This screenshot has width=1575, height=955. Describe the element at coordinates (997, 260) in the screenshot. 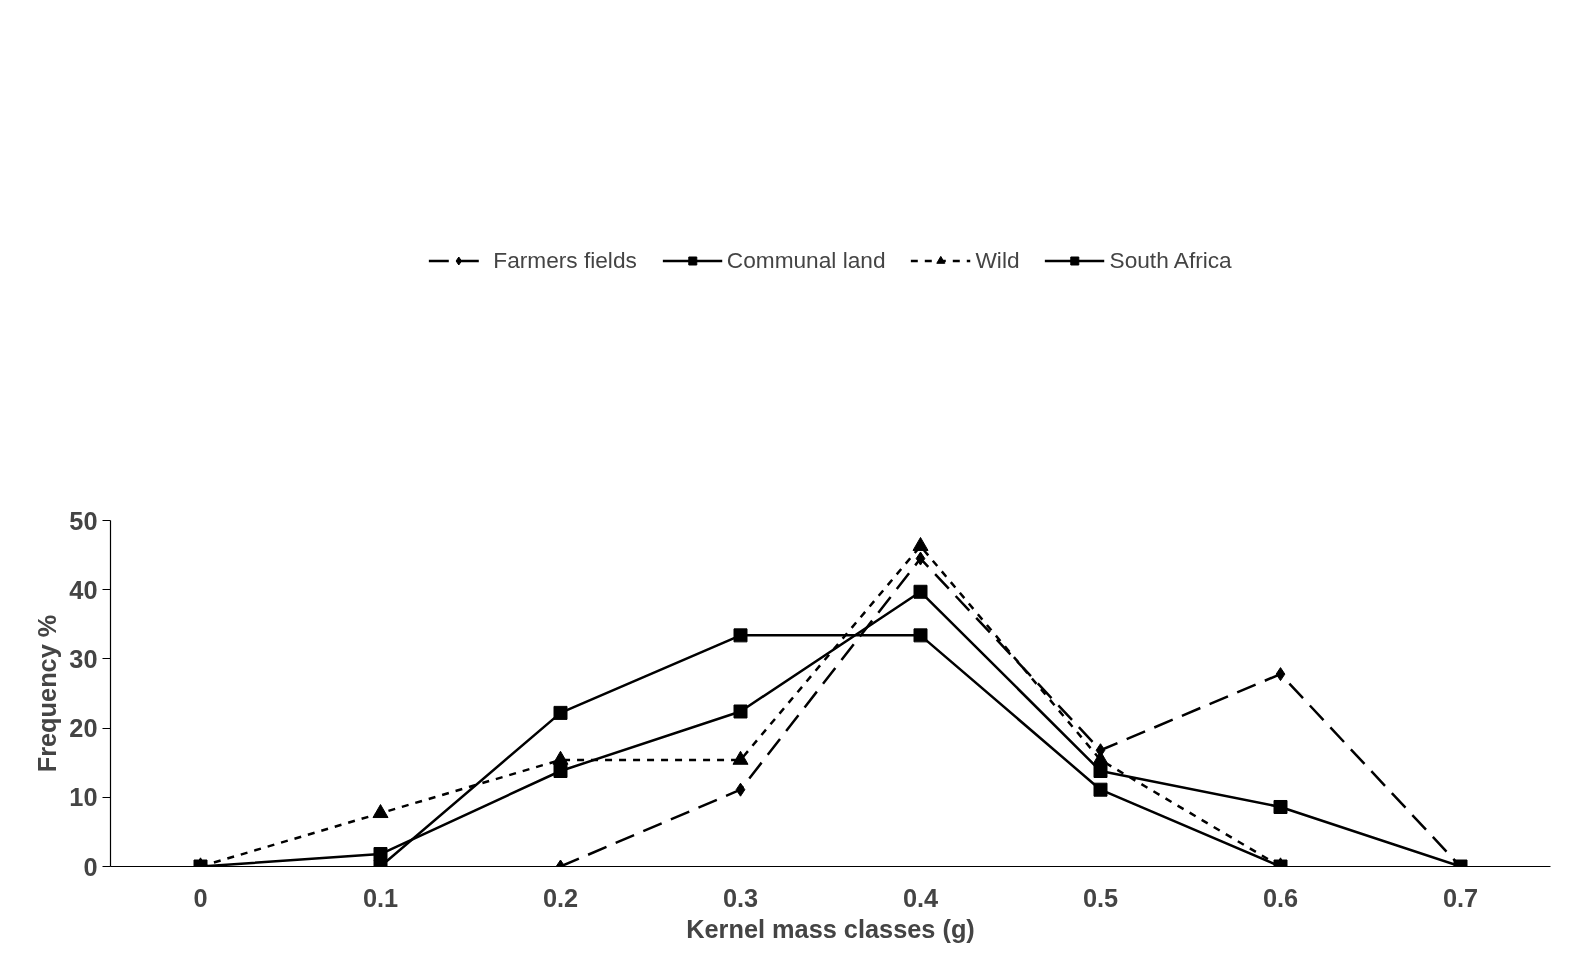

I see `legend-label: Wild` at that location.